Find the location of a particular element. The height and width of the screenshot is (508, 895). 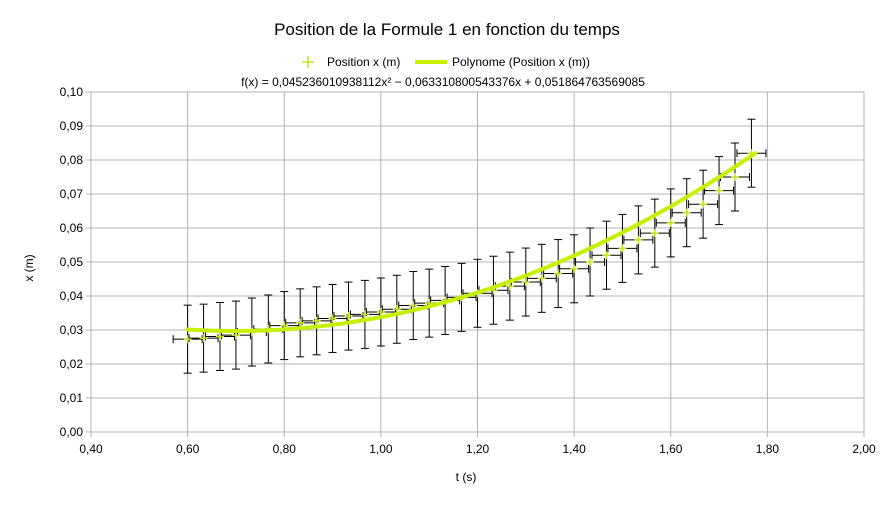

y-tick-label: 0,09 is located at coordinates (72, 126).